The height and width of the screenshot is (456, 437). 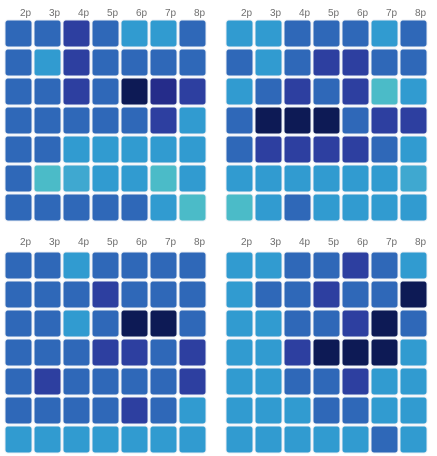 I want to click on x-tick-label: 5p, so click(x=334, y=13).